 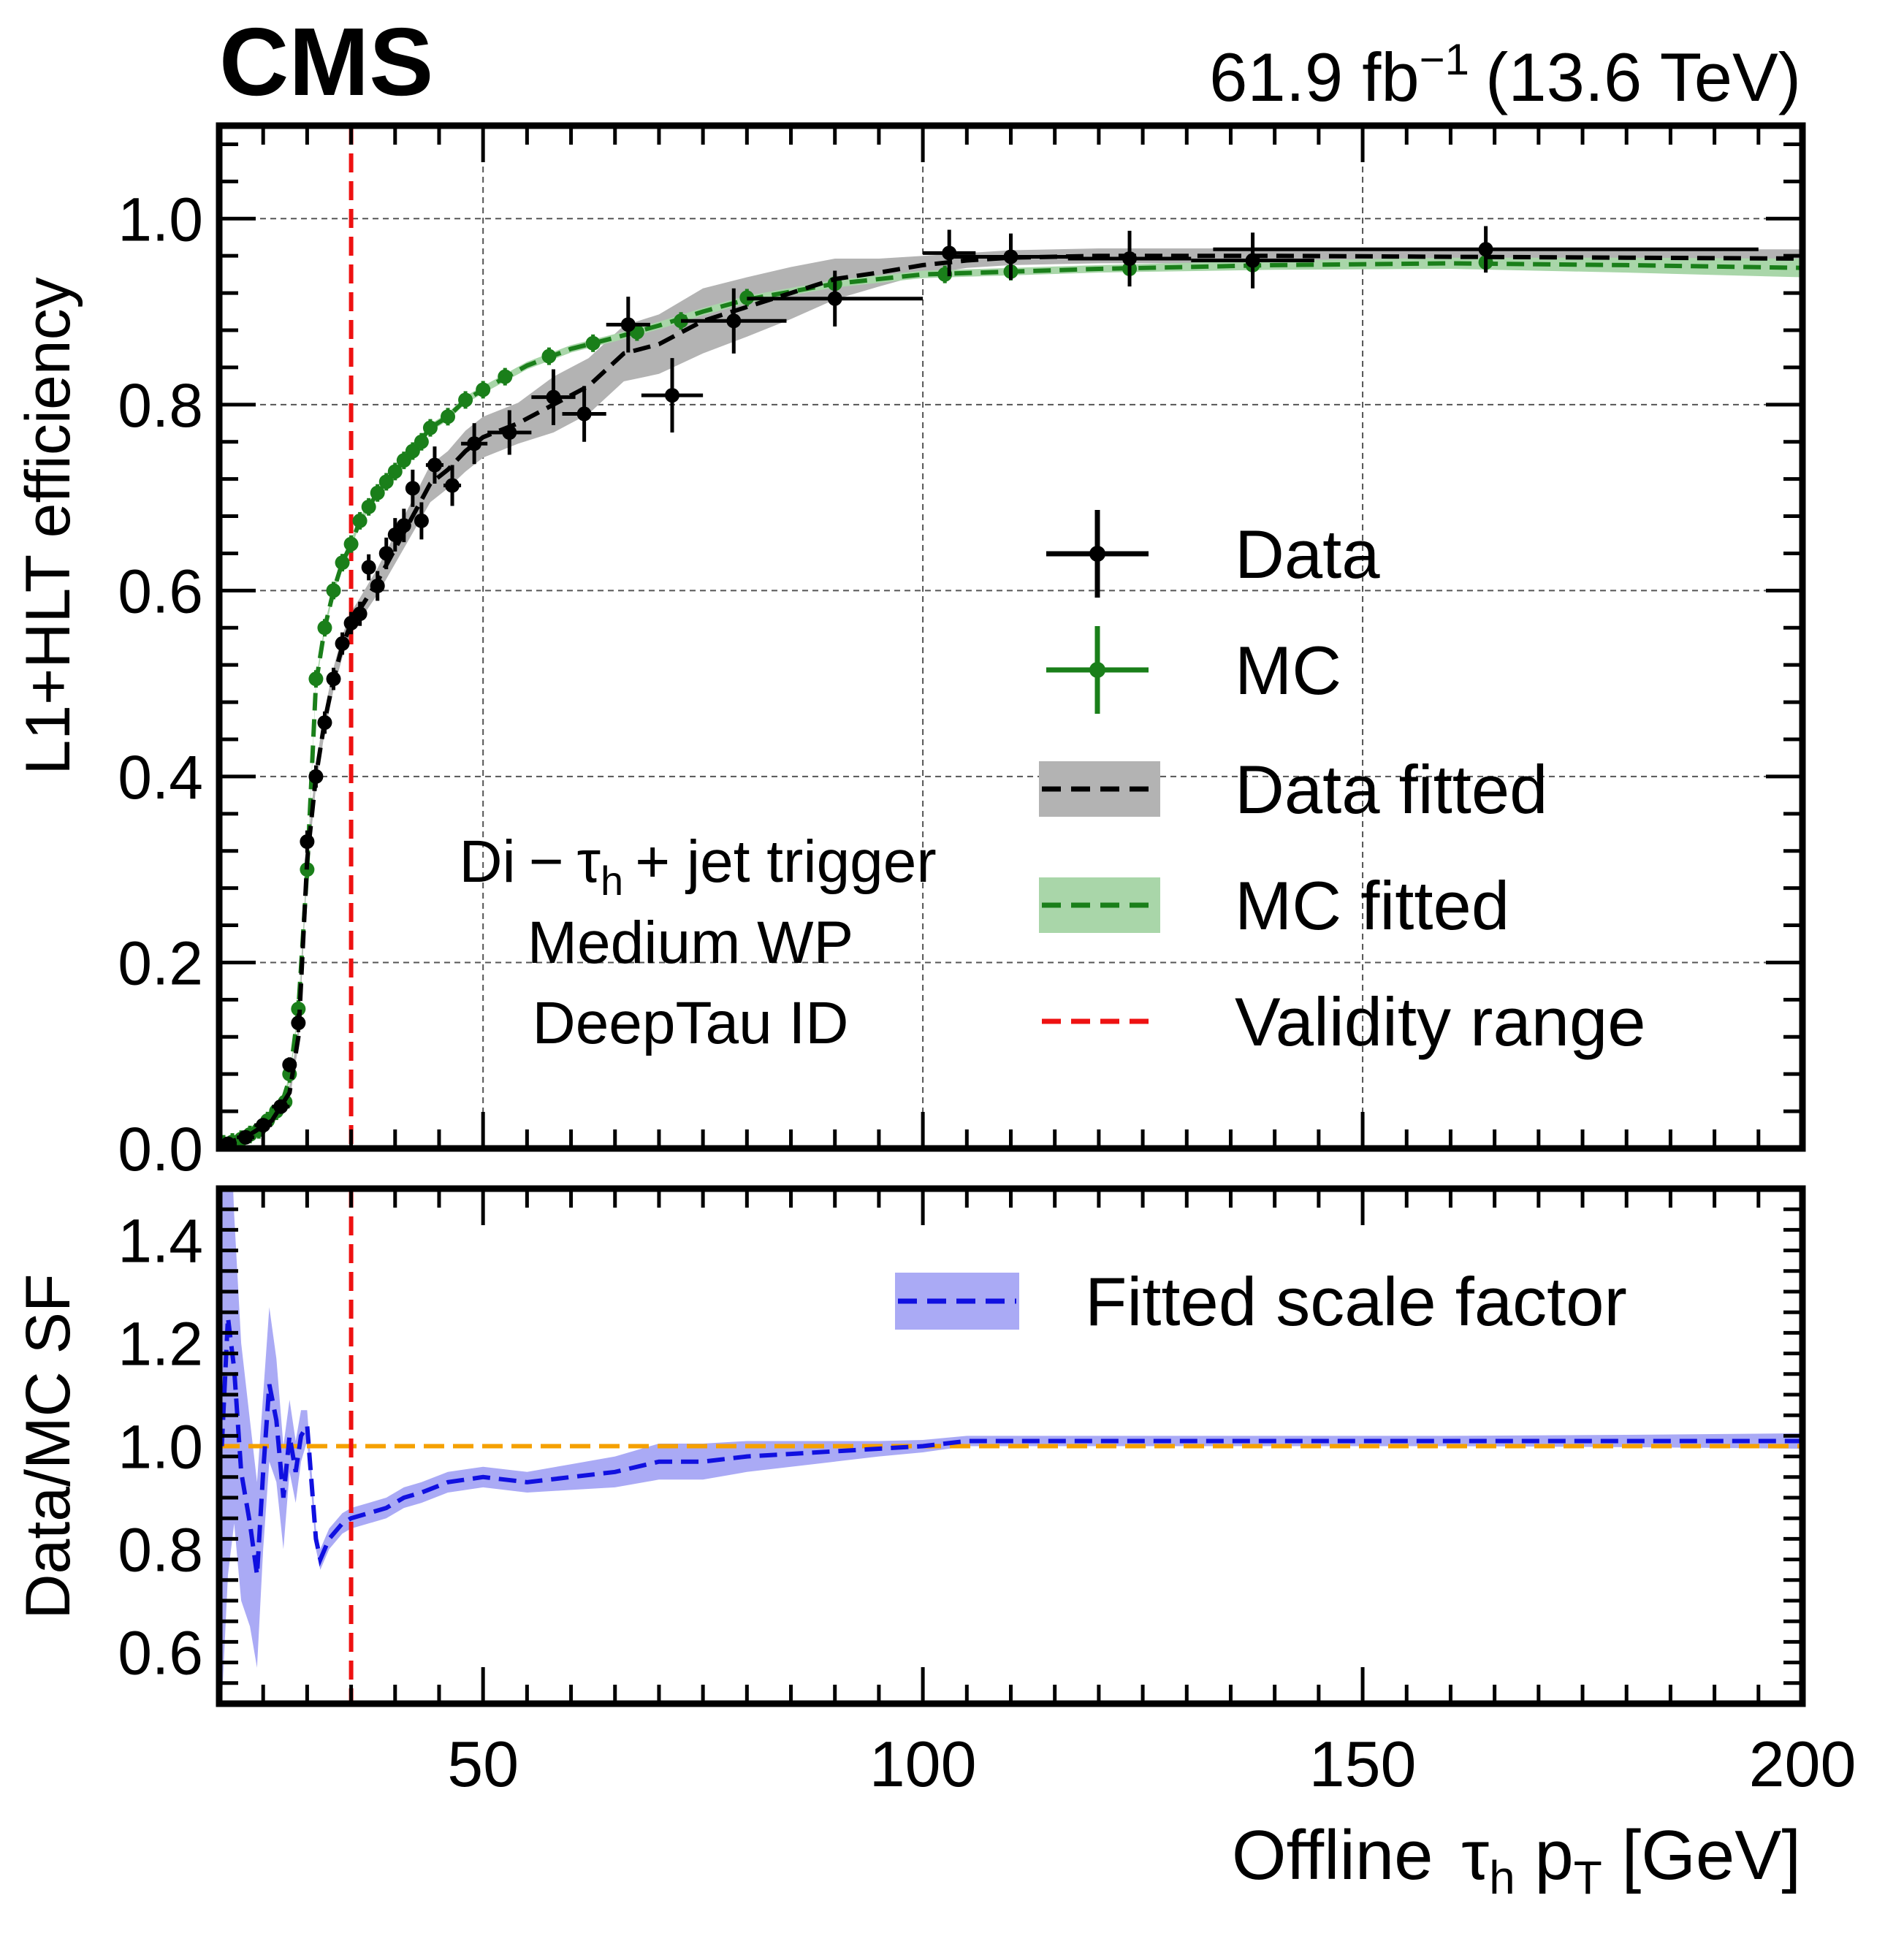 I want to click on legend-item-validity-range: Validity range, so click(x=1344, y=1021).